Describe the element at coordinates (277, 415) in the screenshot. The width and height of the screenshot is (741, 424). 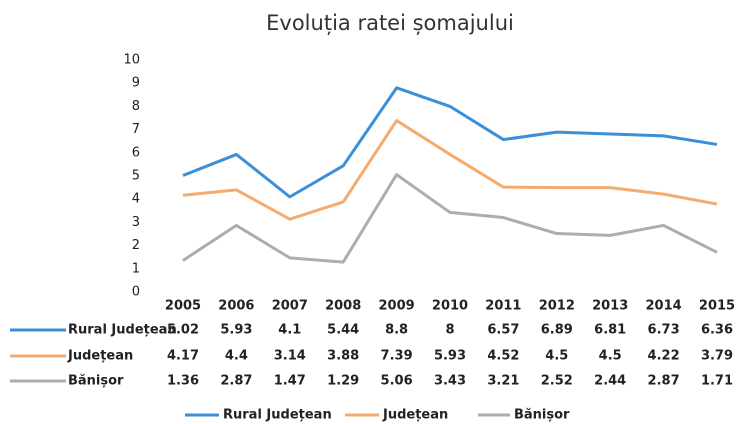
I see `legend-label: Rural Județean` at that location.